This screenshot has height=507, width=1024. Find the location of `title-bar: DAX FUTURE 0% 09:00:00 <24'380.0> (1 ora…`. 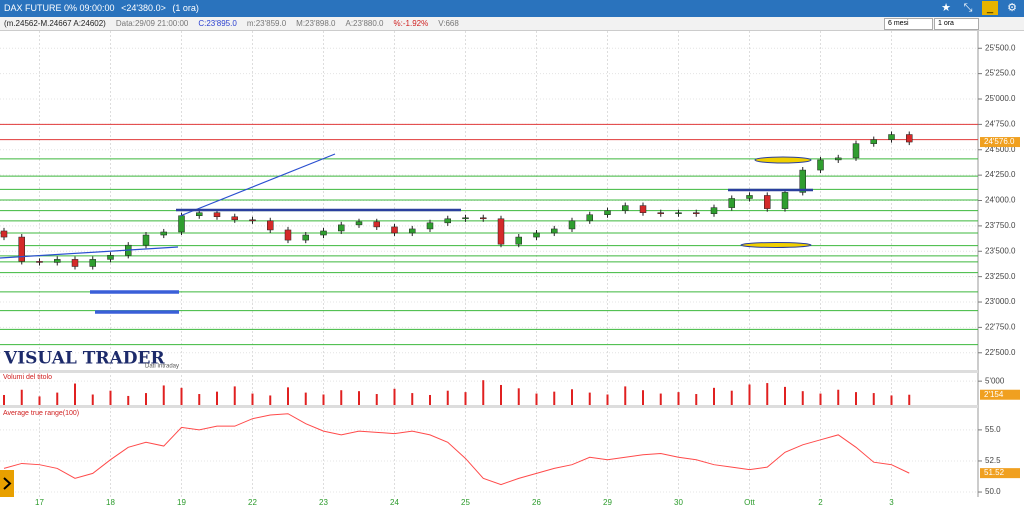

title-bar: DAX FUTURE 0% 09:00:00 <24'380.0> (1 ora… is located at coordinates (512, 8).